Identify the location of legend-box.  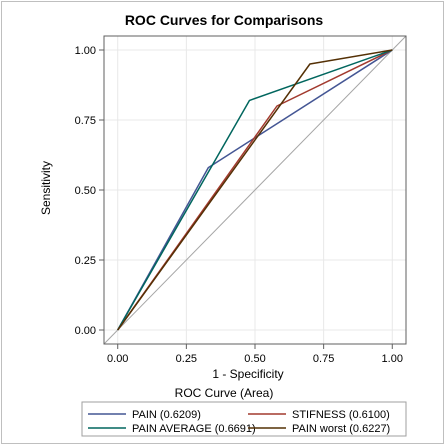
(244, 419).